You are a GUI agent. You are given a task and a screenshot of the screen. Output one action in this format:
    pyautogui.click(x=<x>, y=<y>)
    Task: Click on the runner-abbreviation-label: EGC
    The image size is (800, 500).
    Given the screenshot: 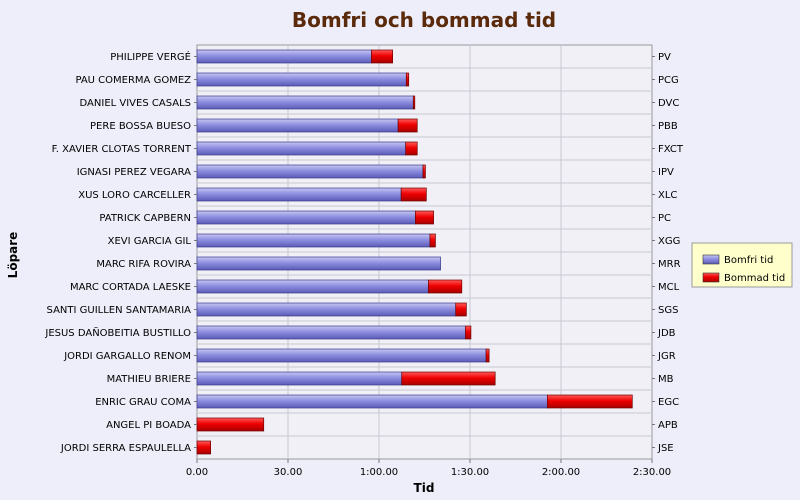 What is the action you would take?
    pyautogui.click(x=668, y=402)
    